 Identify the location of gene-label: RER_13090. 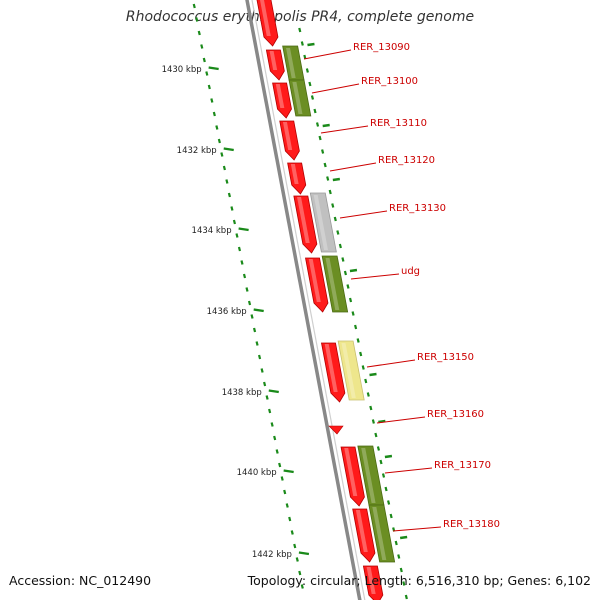
(381, 47).